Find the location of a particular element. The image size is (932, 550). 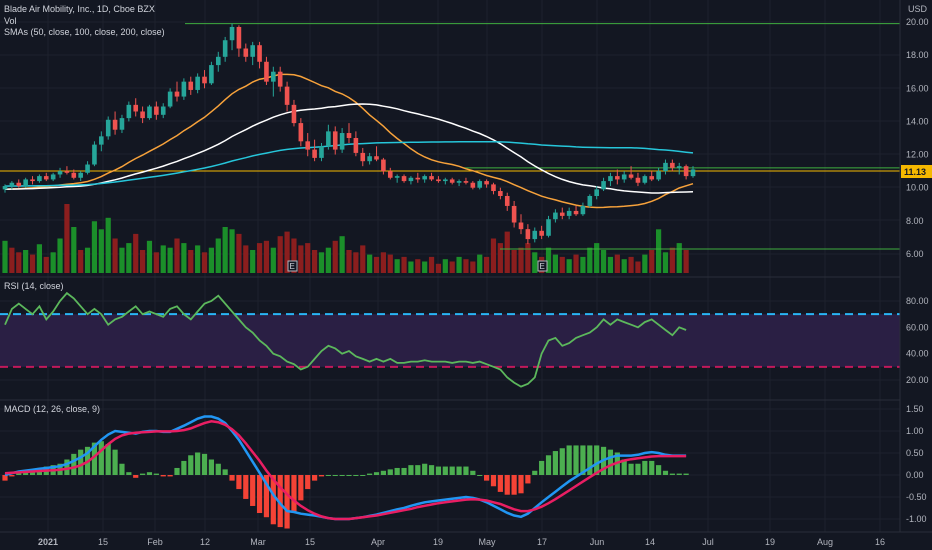

y-tick-label: 0.50 is located at coordinates (915, 453).